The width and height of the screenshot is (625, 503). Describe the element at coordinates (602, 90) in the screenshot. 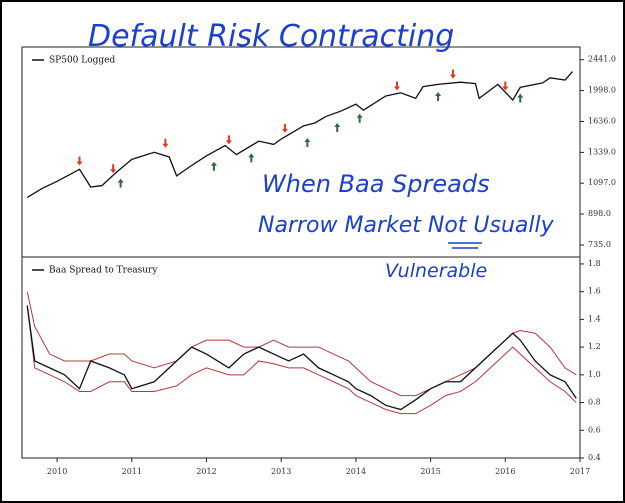

I see `y-tick-label: 1998.0` at that location.